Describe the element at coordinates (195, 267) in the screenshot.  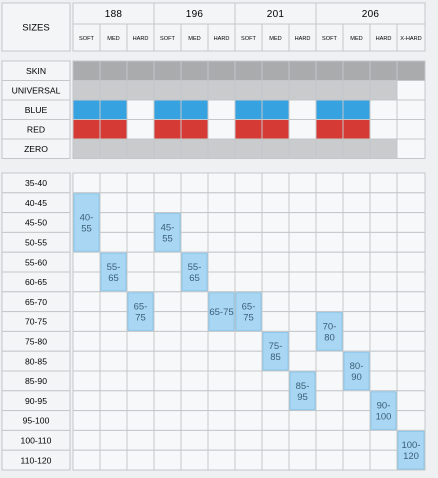
I see `recommended-range-label: 55-` at that location.